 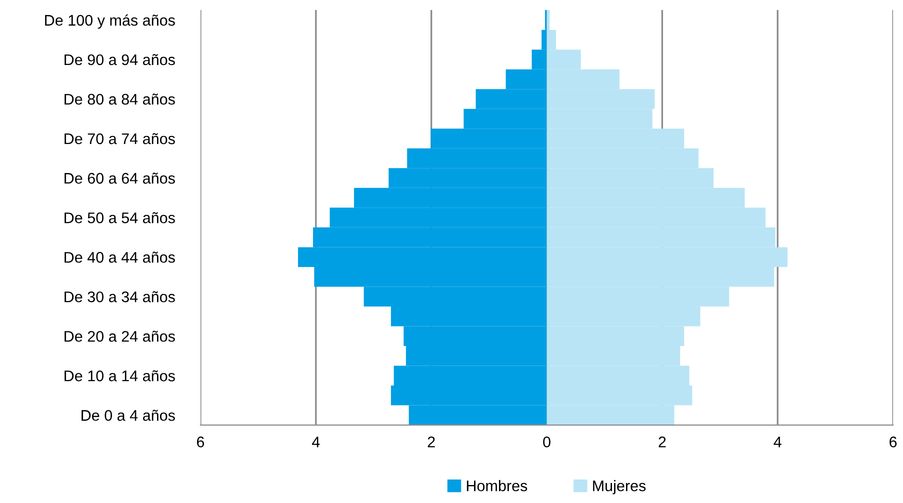 I want to click on y-tick-label: De 40 a 44 años, so click(x=119, y=257).